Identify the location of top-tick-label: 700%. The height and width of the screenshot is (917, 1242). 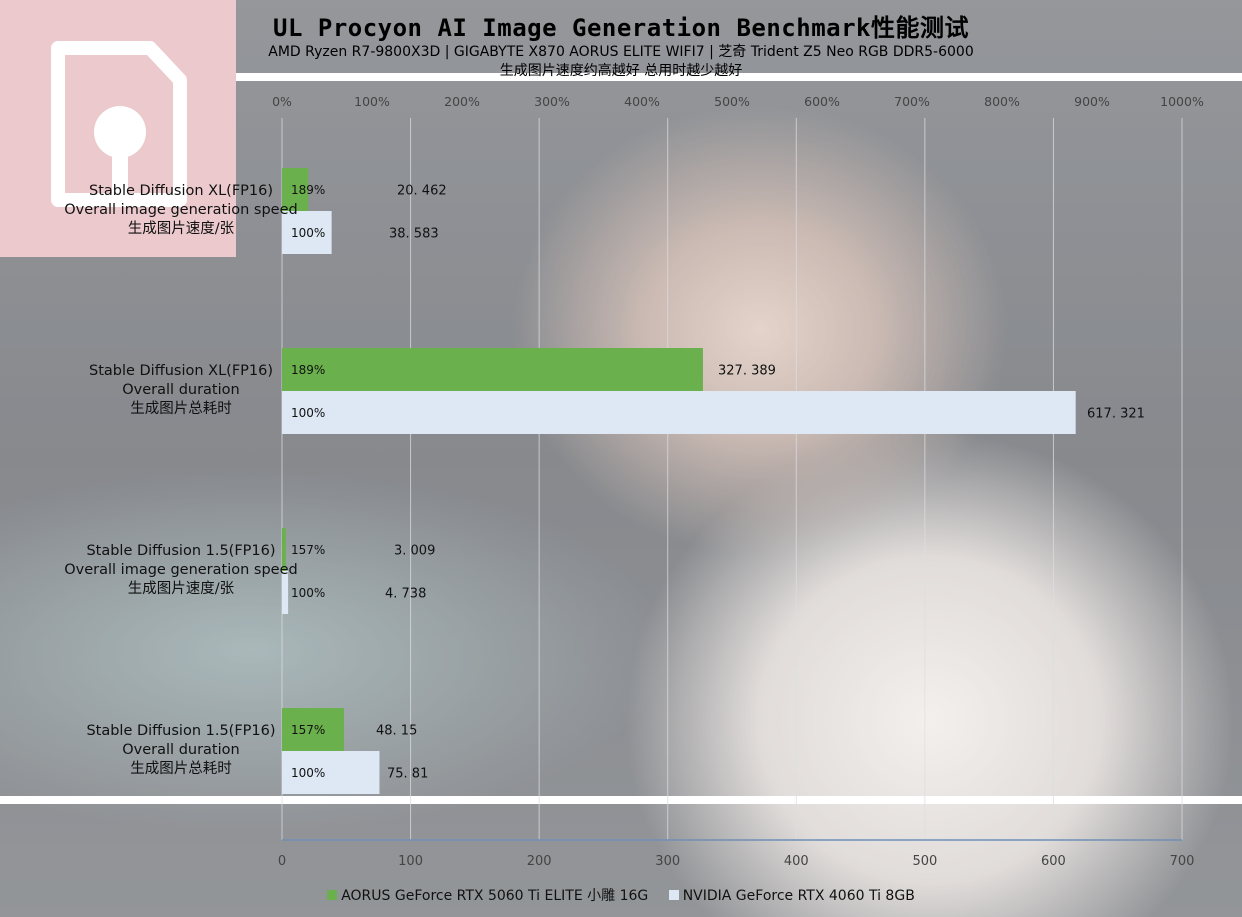
(912, 101).